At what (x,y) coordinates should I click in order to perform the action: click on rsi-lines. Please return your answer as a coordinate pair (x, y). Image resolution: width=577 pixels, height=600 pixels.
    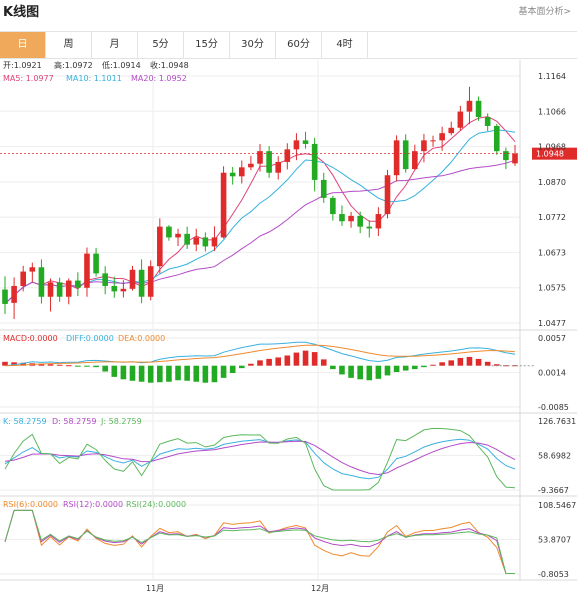
    Looking at the image, I should click on (259, 541).